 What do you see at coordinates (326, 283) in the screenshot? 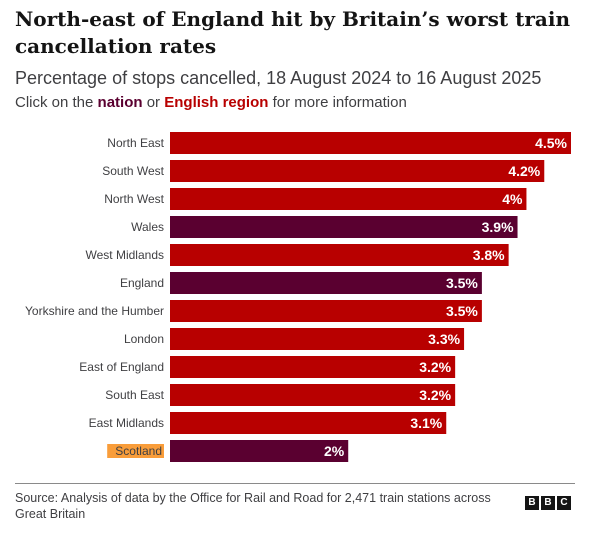
I see `bar-england` at bounding box center [326, 283].